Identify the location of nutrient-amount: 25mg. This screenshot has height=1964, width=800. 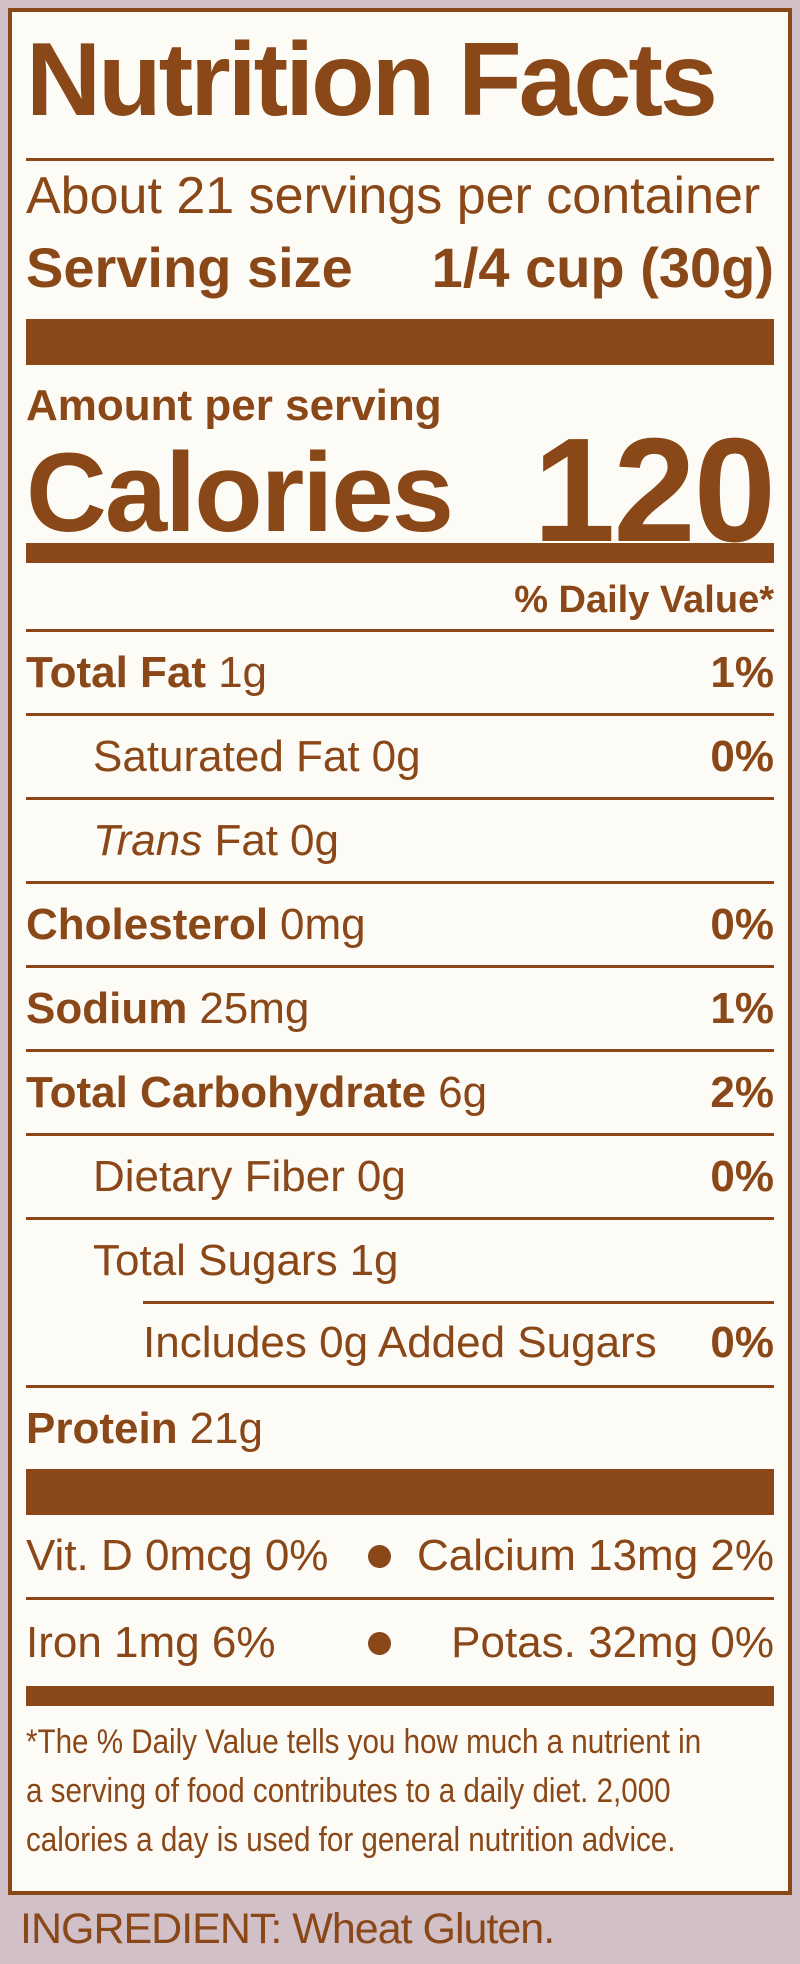
(254, 1008).